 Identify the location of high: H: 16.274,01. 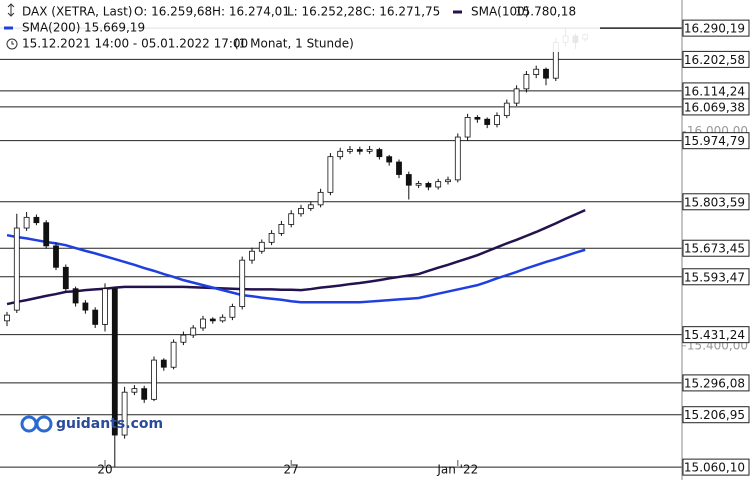
(251, 12).